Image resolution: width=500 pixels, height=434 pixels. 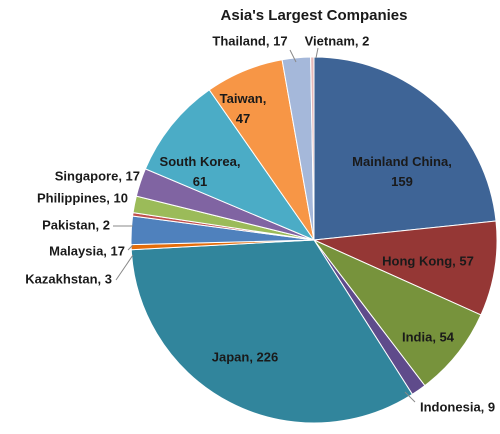 I want to click on data-label-line: 159, so click(x=402, y=181).